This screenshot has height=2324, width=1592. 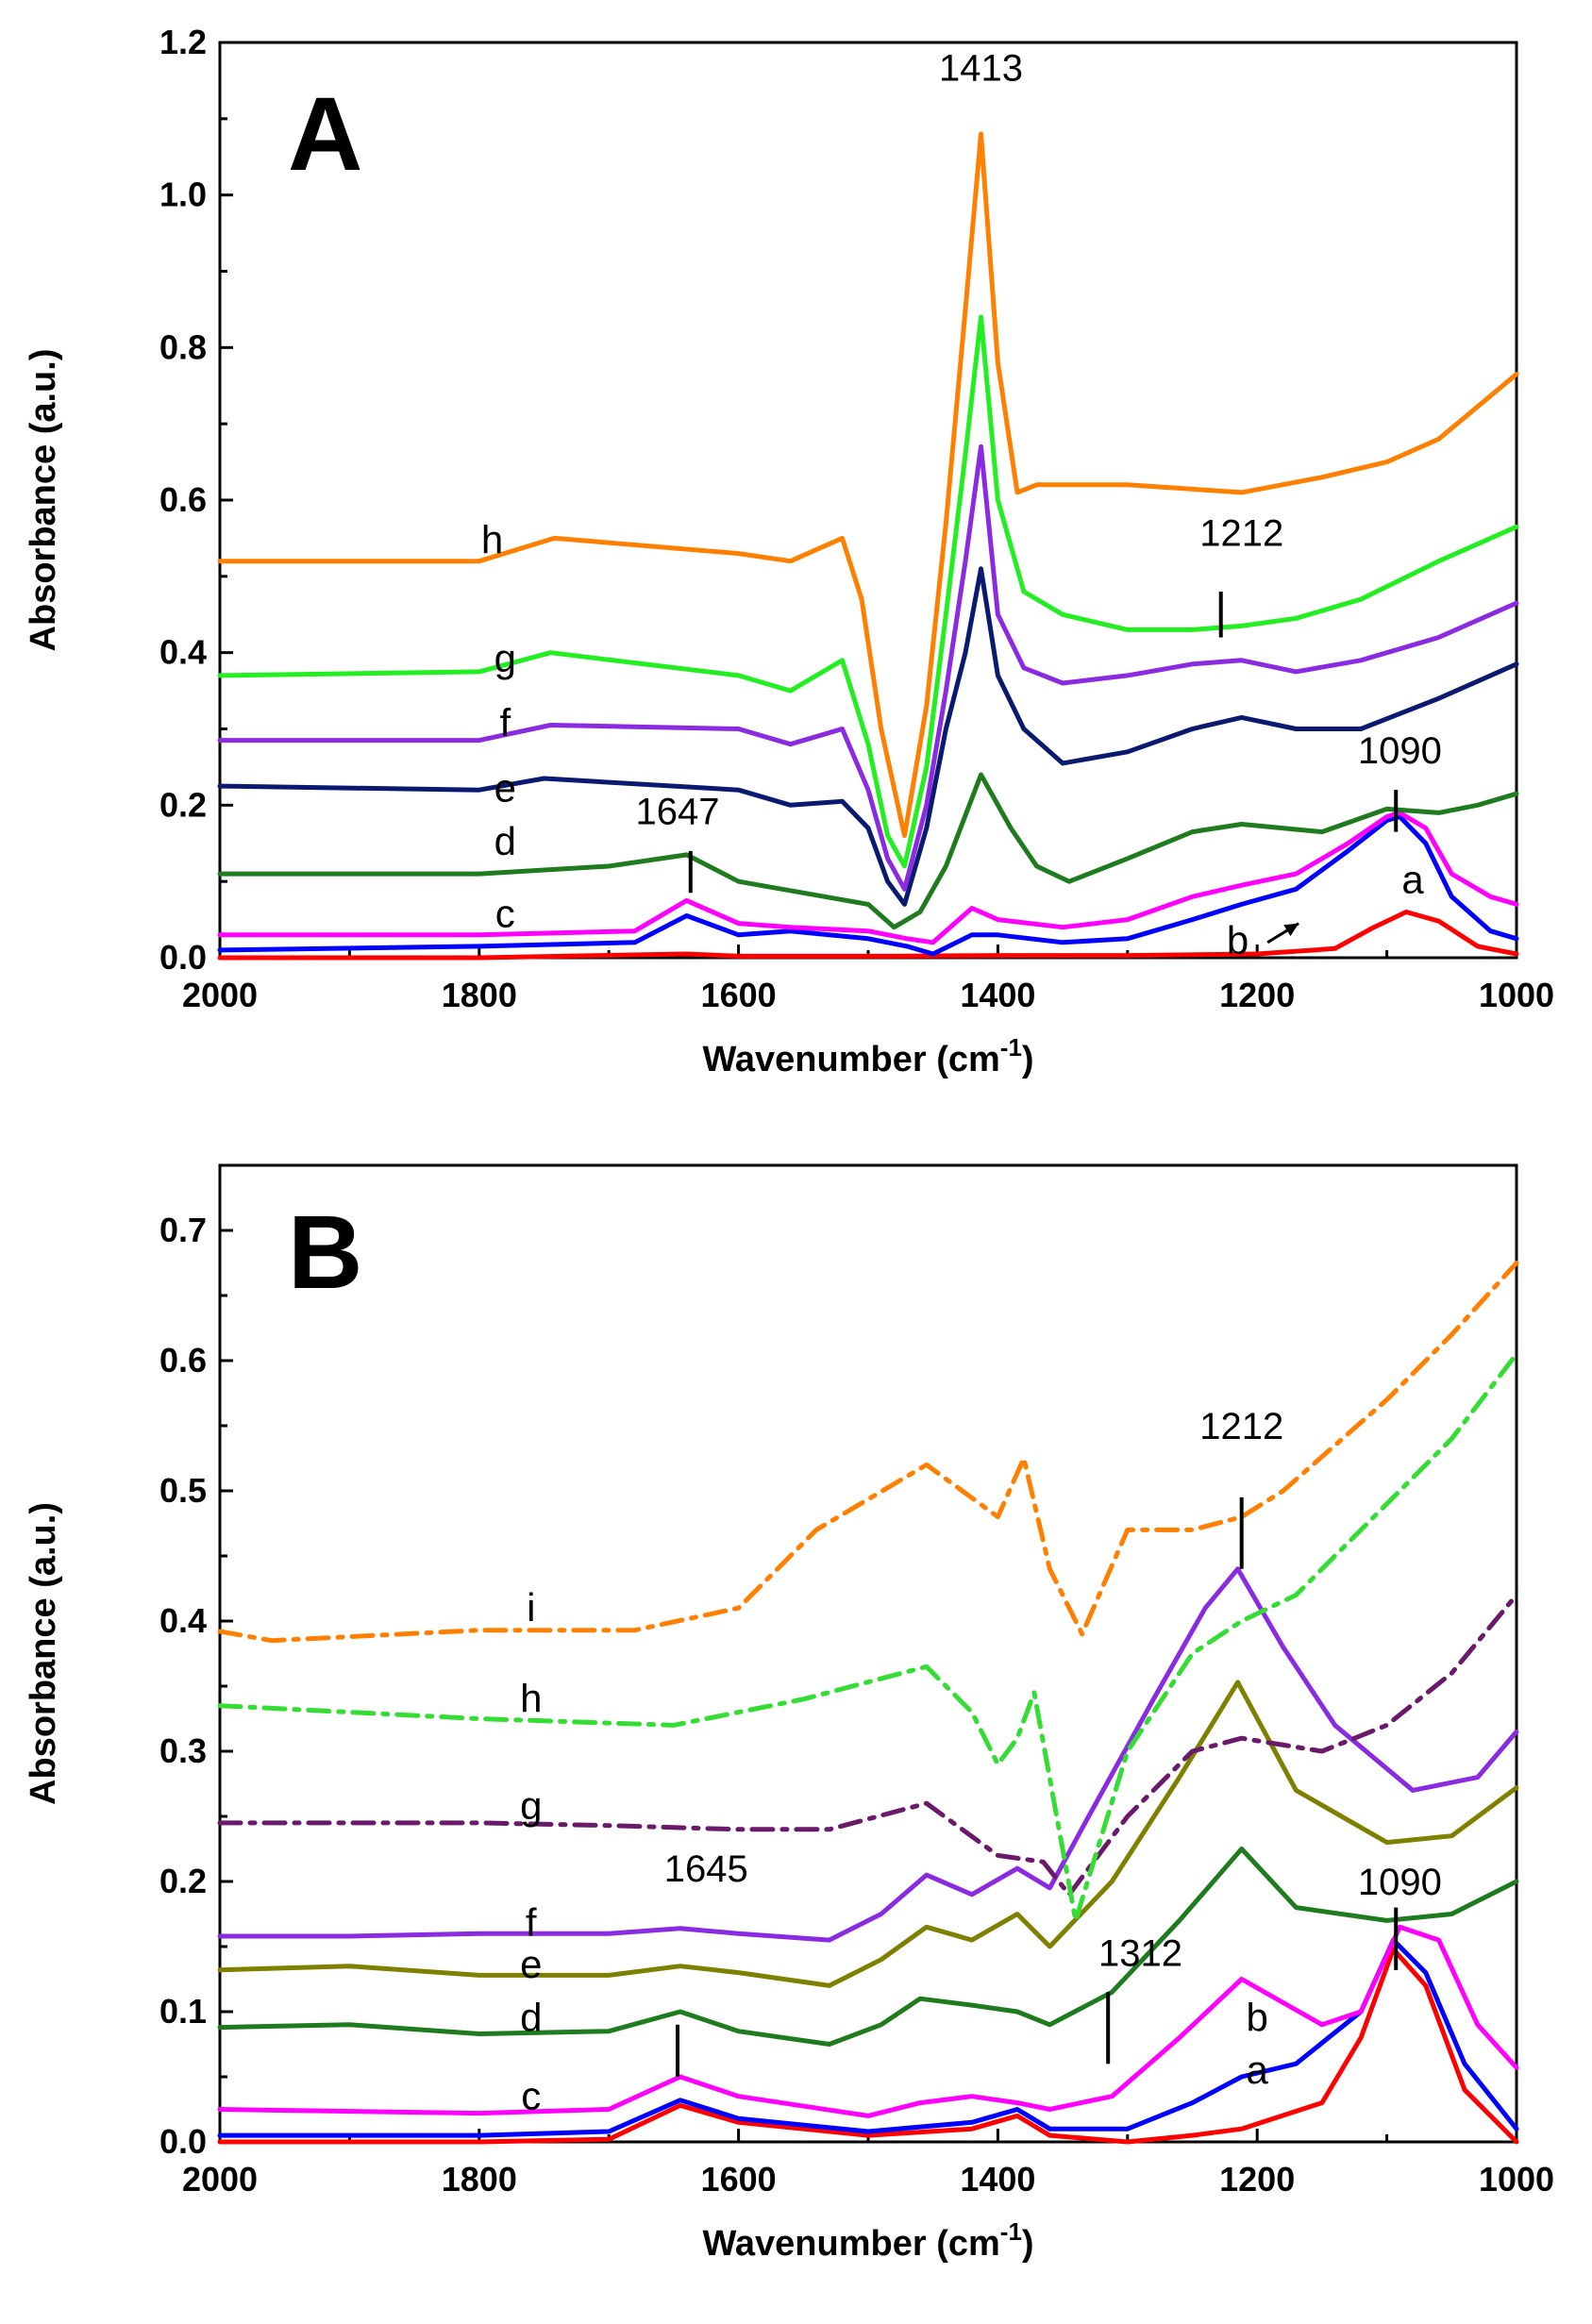 What do you see at coordinates (1140, 1954) in the screenshot?
I see `peak-label-1312: 1312` at bounding box center [1140, 1954].